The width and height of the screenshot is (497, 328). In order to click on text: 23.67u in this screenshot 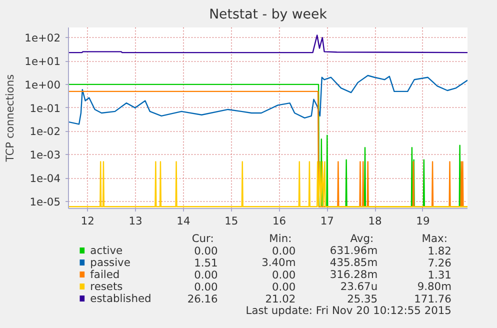, I will do `click(359, 286)`.